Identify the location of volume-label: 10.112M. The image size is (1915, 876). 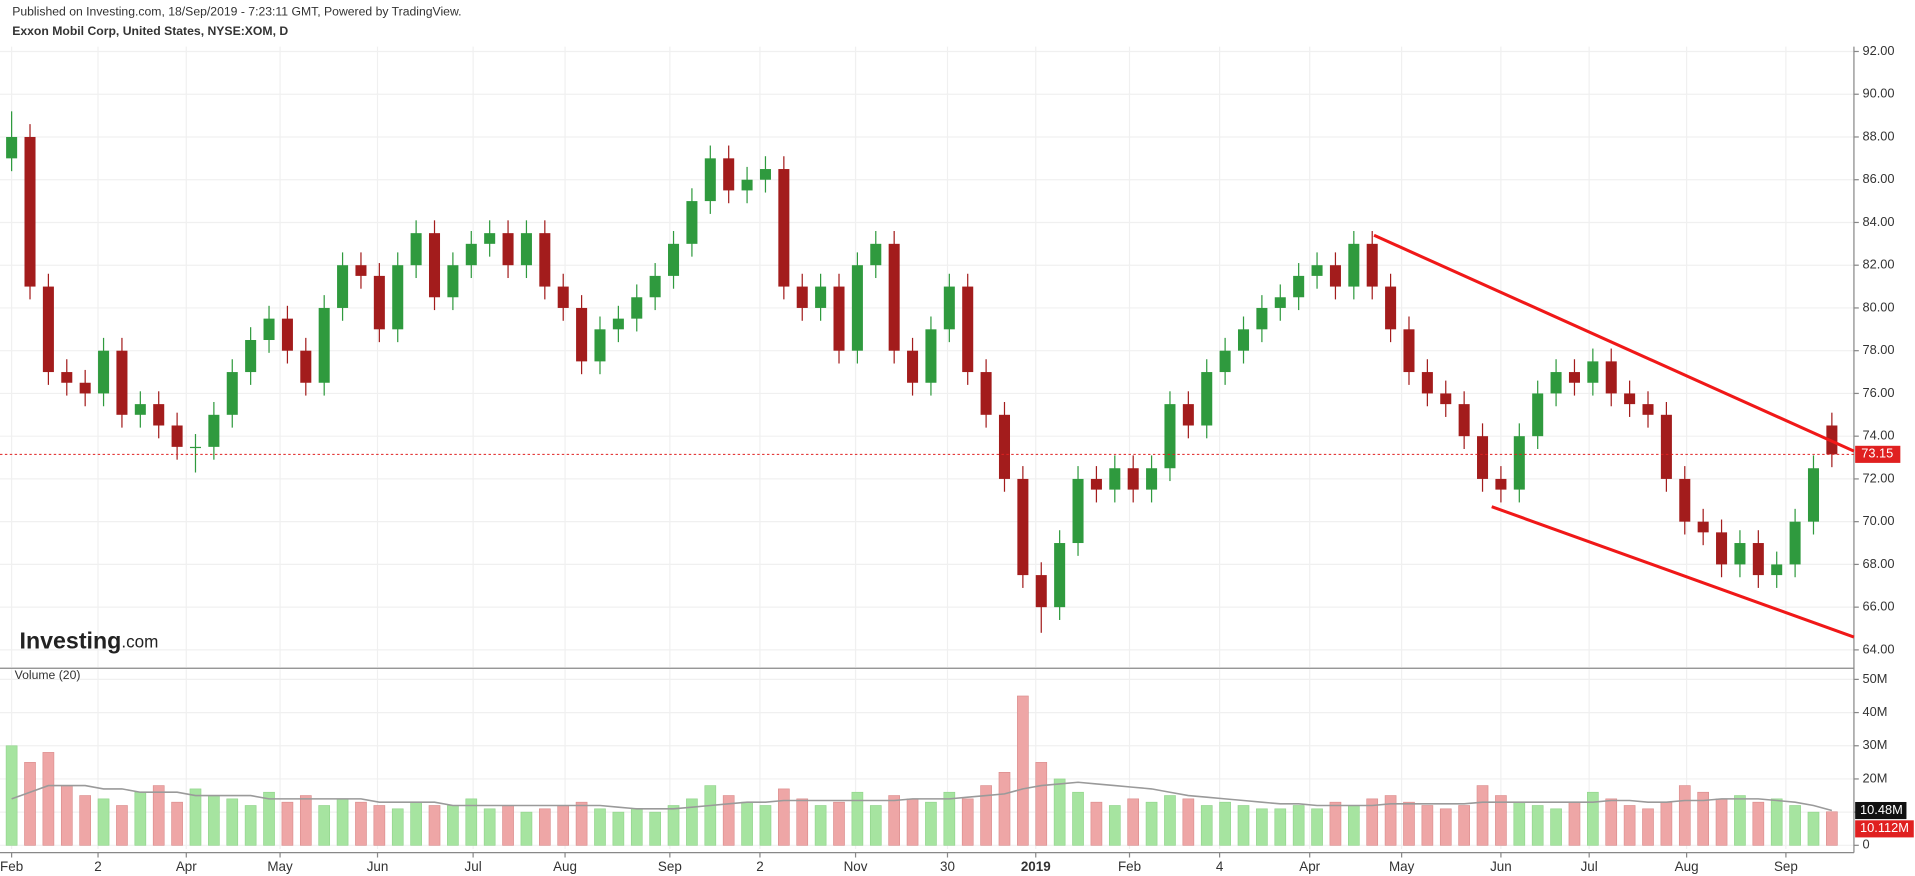
(1884, 827).